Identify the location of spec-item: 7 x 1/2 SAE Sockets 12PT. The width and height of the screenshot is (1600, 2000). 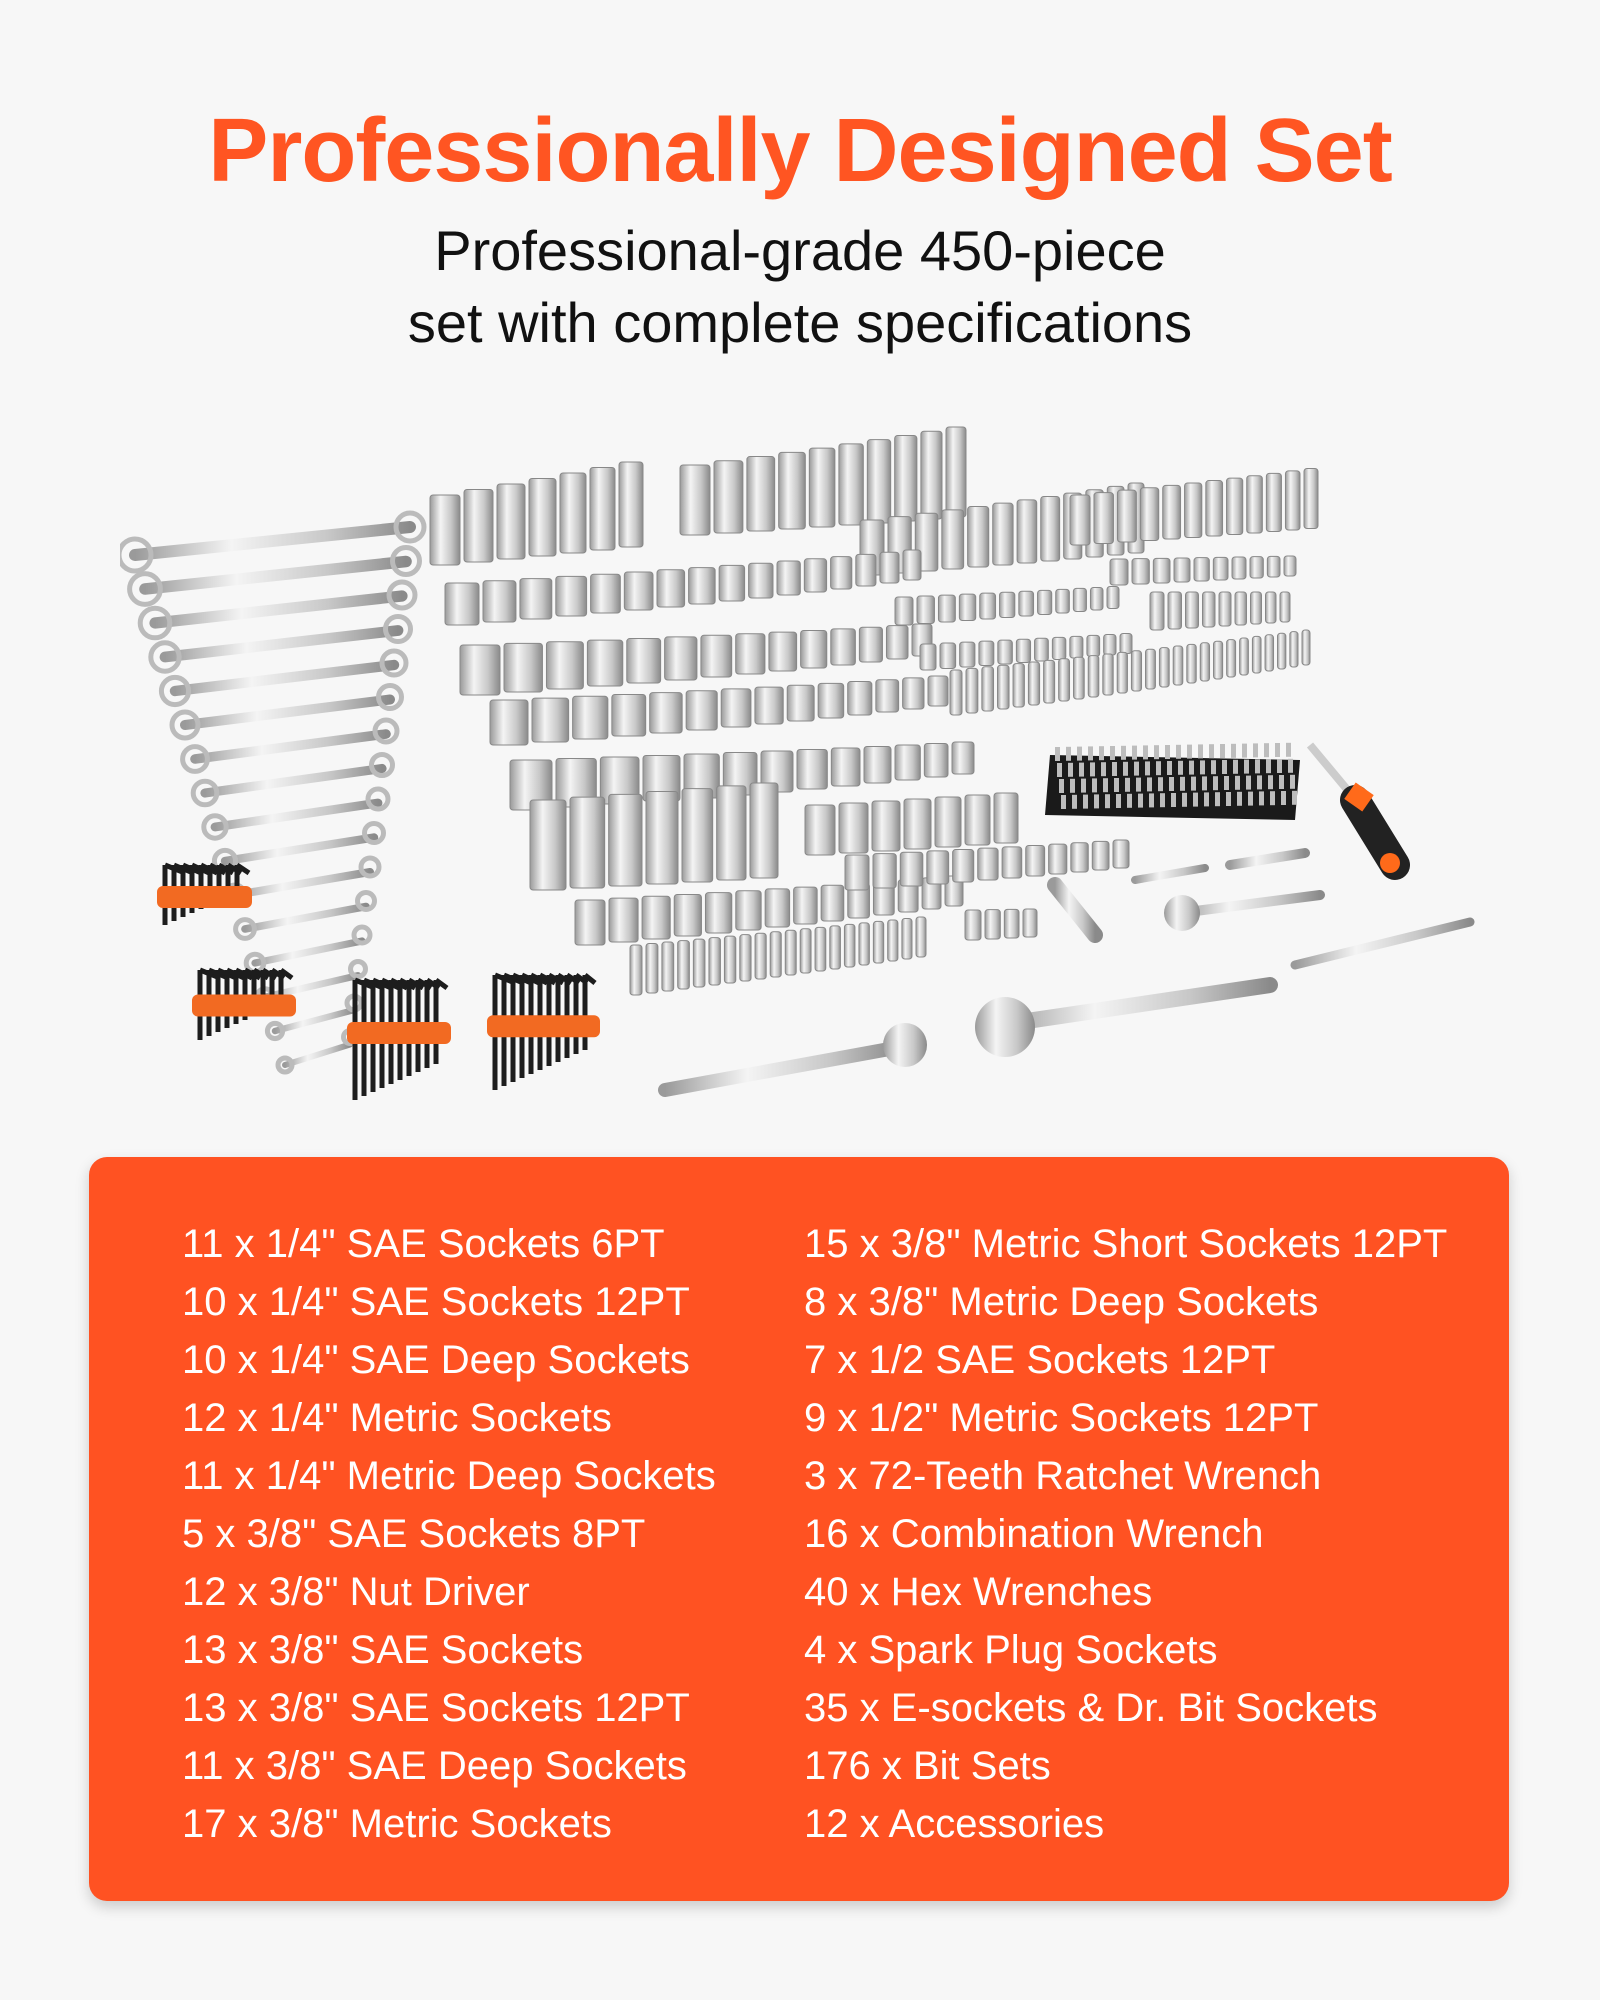
(1040, 1360).